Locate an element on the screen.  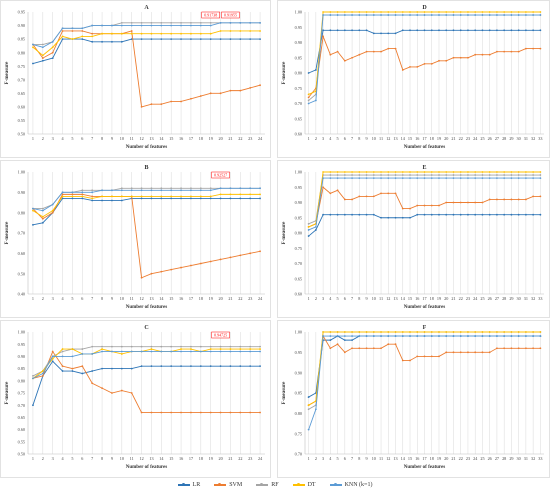
x-tick-label: 27 is located at coordinates (497, 458).